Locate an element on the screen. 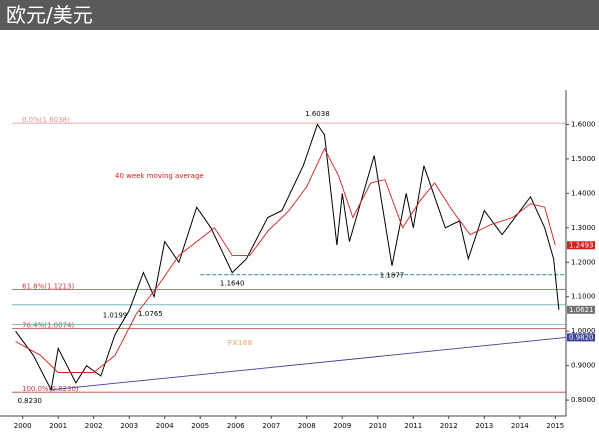 The image size is (599, 435). y-tick-label: 1.1000 is located at coordinates (583, 297).